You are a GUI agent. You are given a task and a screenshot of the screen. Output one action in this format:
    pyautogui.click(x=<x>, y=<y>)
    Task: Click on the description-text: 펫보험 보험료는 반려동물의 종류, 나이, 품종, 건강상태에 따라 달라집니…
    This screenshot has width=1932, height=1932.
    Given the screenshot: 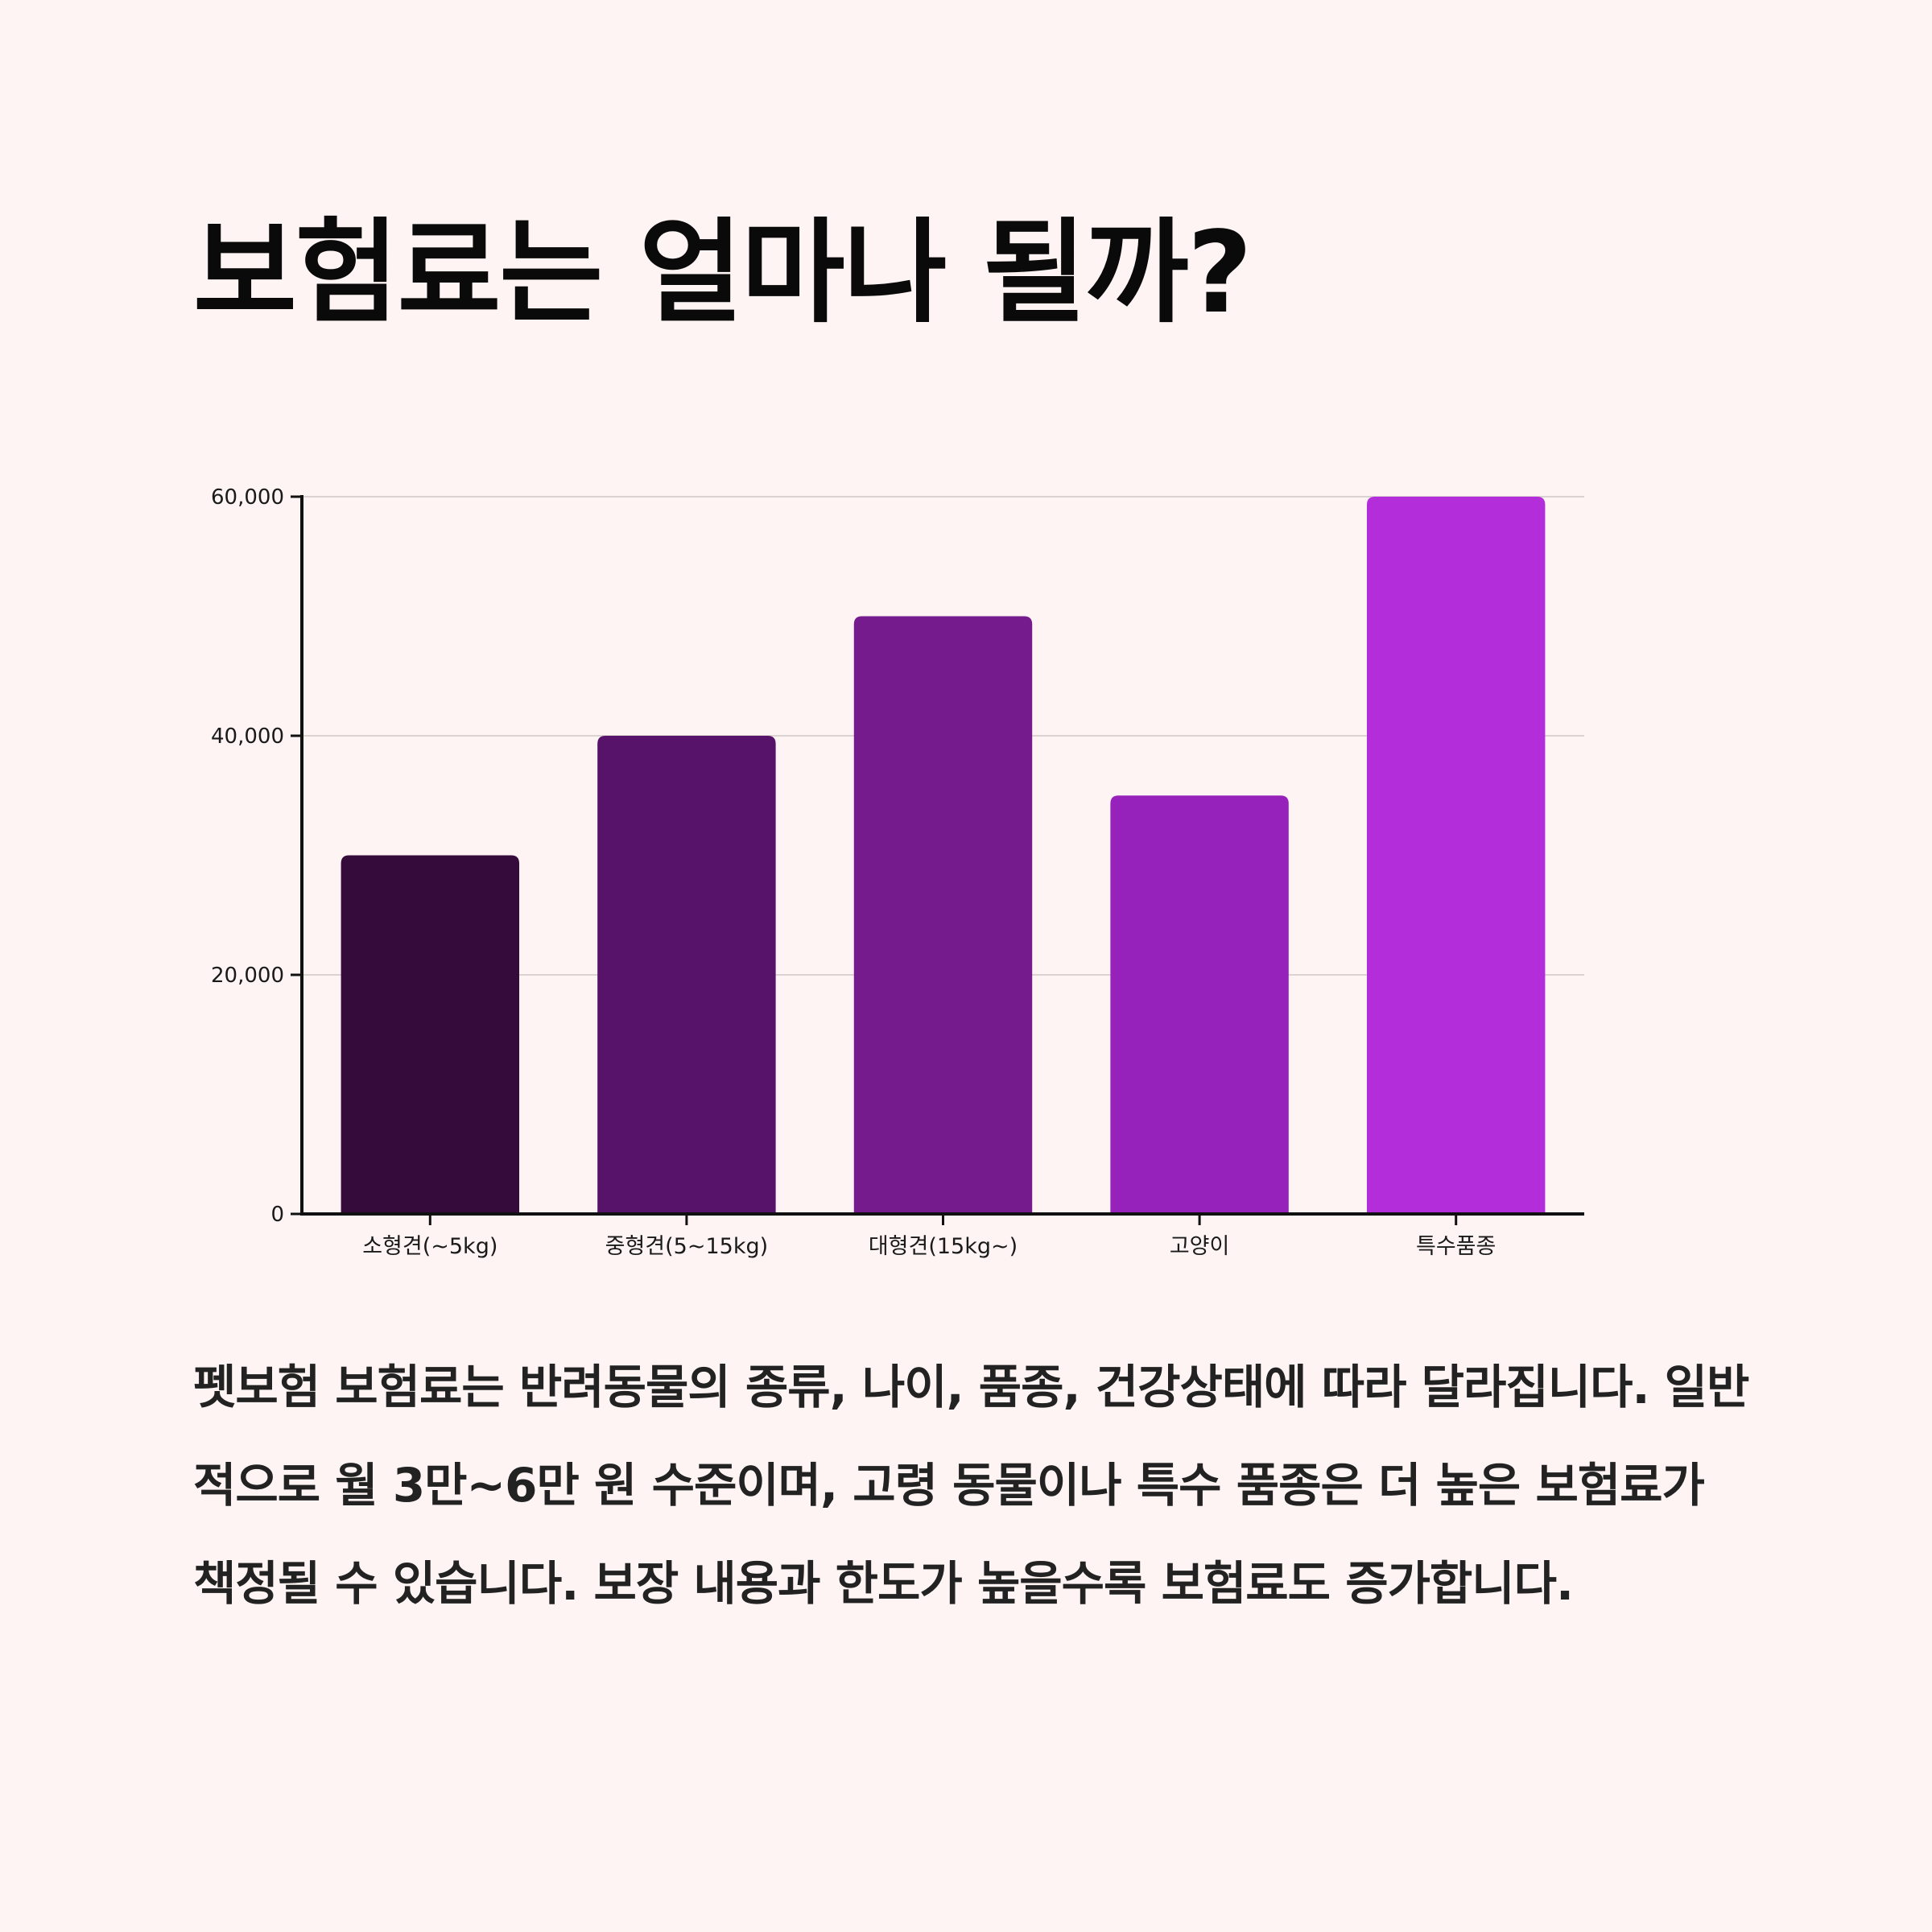 What is the action you would take?
    pyautogui.click(x=971, y=1485)
    